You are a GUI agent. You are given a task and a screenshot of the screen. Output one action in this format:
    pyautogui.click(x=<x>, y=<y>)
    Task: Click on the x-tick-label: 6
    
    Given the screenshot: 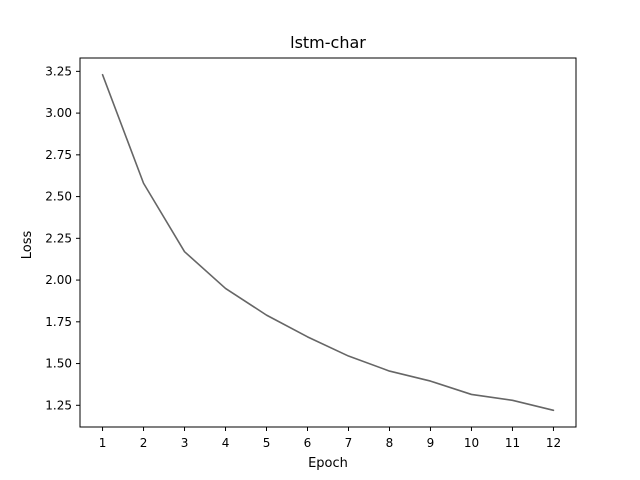 What is the action you would take?
    pyautogui.click(x=308, y=443)
    